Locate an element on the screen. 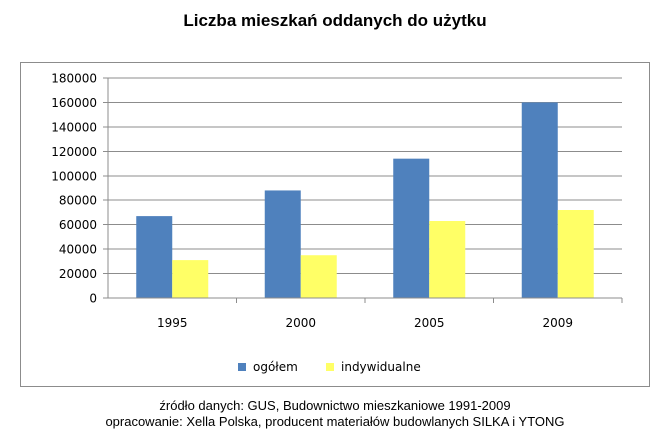 The height and width of the screenshot is (436, 670). bar-indywidualne-2009 is located at coordinates (575, 254).